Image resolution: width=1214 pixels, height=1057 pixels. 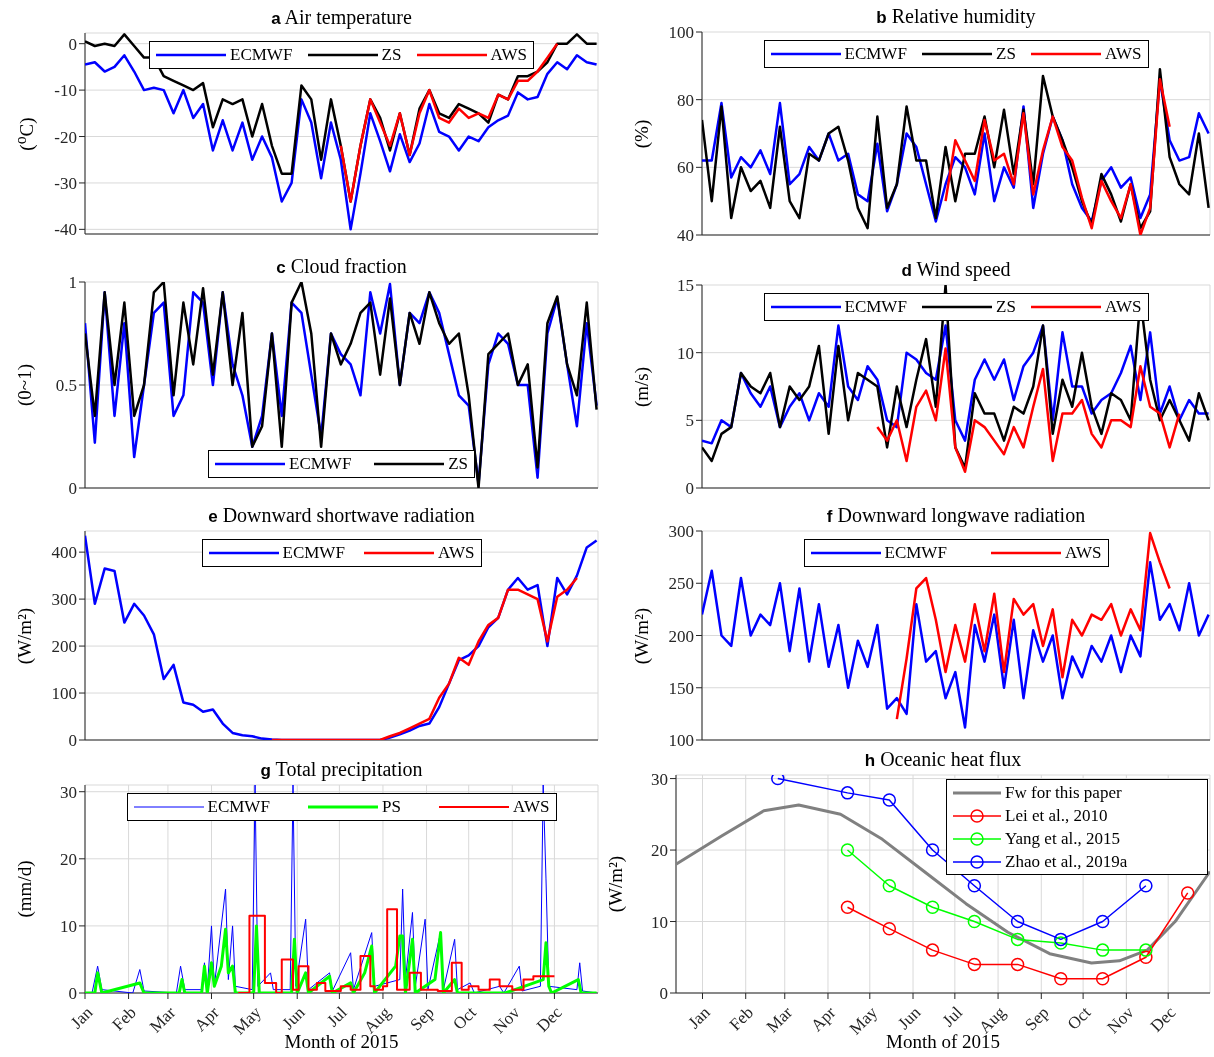 What do you see at coordinates (66, 386) in the screenshot?
I see `y-tick-label: 0.5` at bounding box center [66, 386].